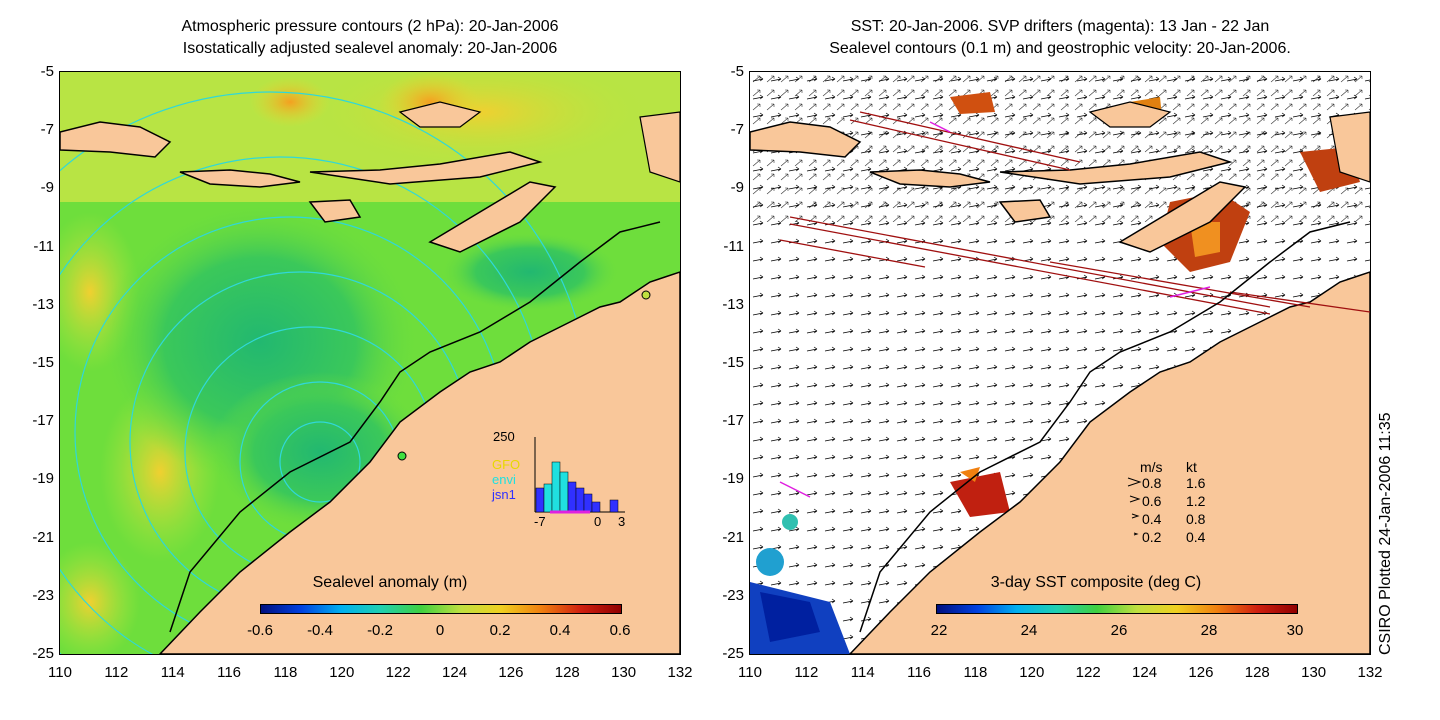 The width and height of the screenshot is (1440, 720). I want to click on left-cb-tick: -0.6, so click(260, 630).